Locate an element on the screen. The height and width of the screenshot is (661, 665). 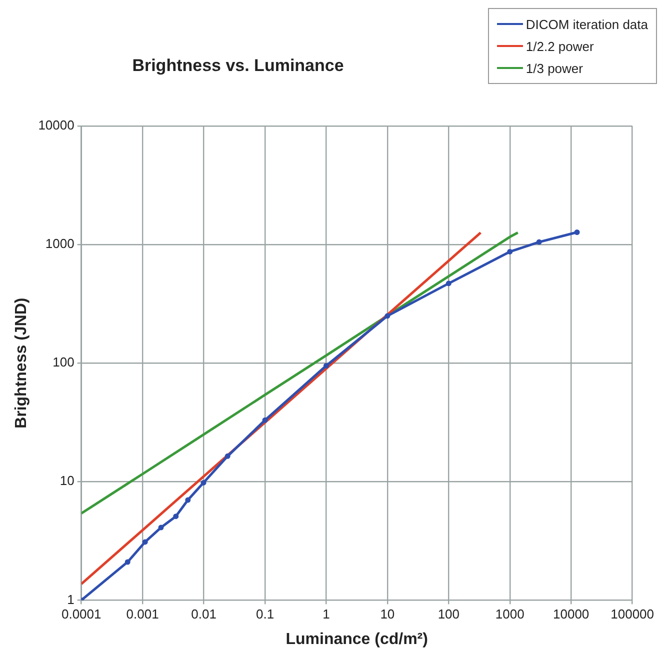
y-axis-title: Brightness (JND) is located at coordinates (21, 363).